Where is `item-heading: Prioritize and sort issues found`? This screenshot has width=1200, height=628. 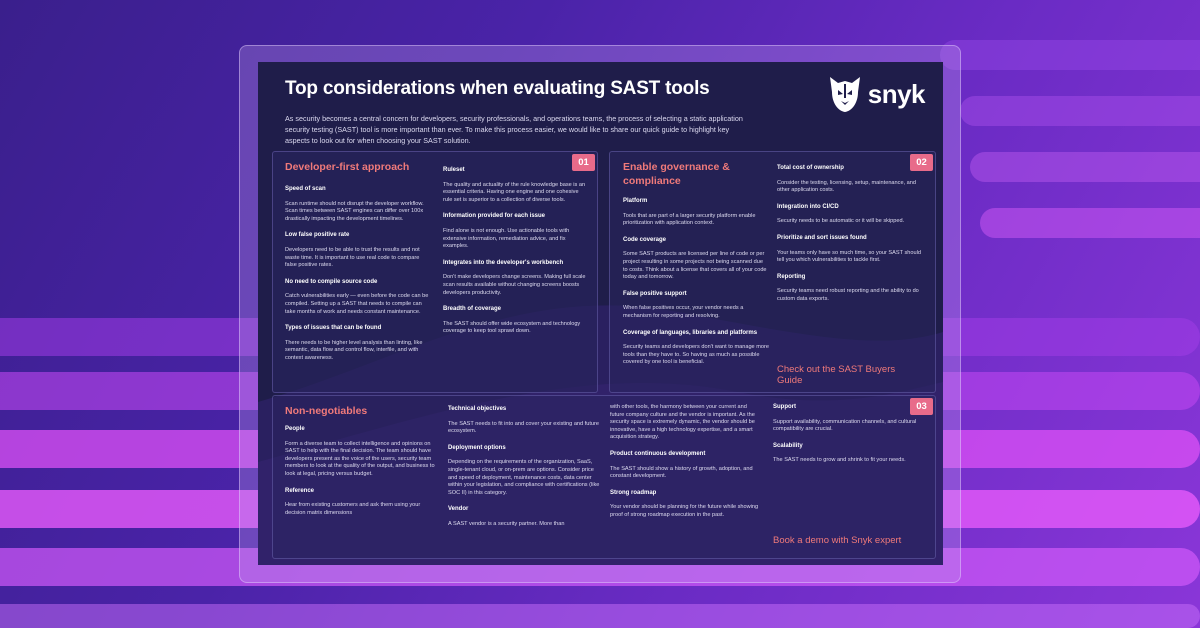
item-heading: Prioritize and sort issues found is located at coordinates (822, 237).